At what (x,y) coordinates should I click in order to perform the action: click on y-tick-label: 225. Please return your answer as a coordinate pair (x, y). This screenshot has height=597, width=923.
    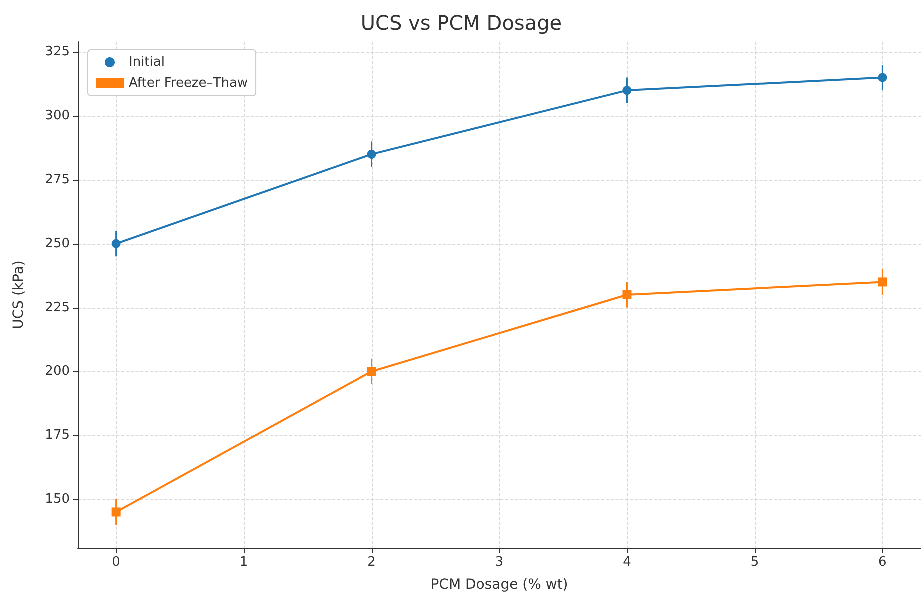
    Looking at the image, I should click on (57, 308).